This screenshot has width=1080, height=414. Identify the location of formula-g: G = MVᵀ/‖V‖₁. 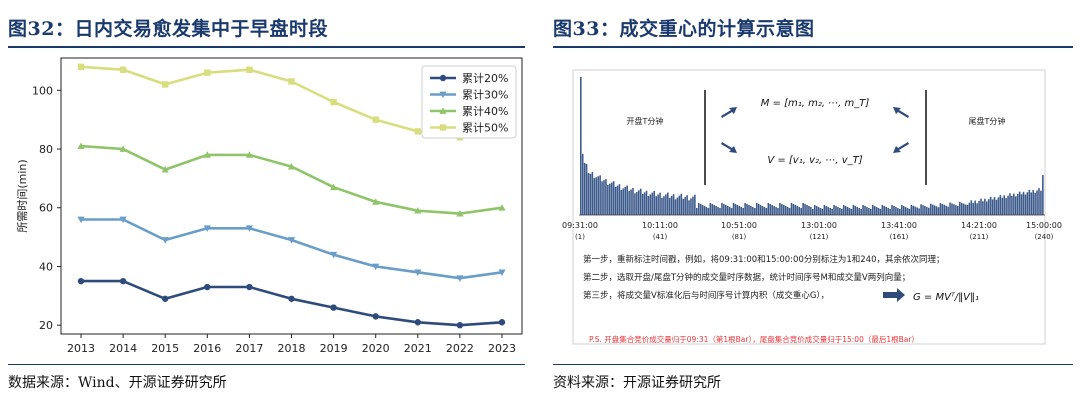
(946, 297).